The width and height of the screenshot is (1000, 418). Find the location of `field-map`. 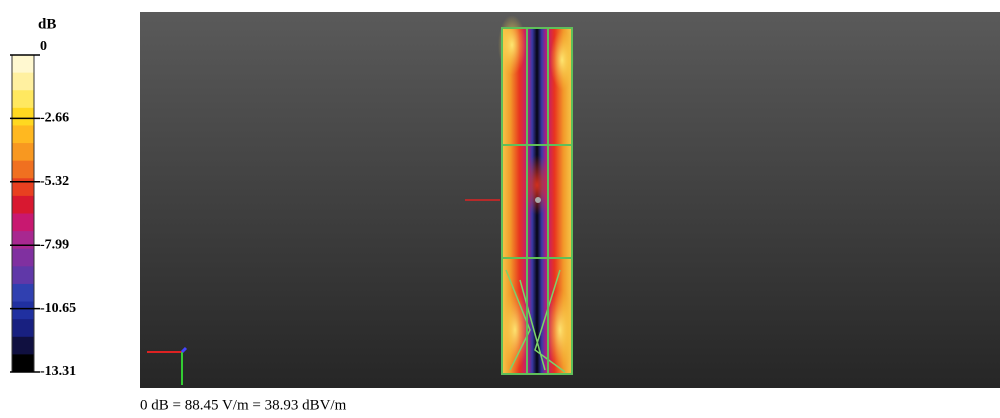

field-map is located at coordinates (519, 195).